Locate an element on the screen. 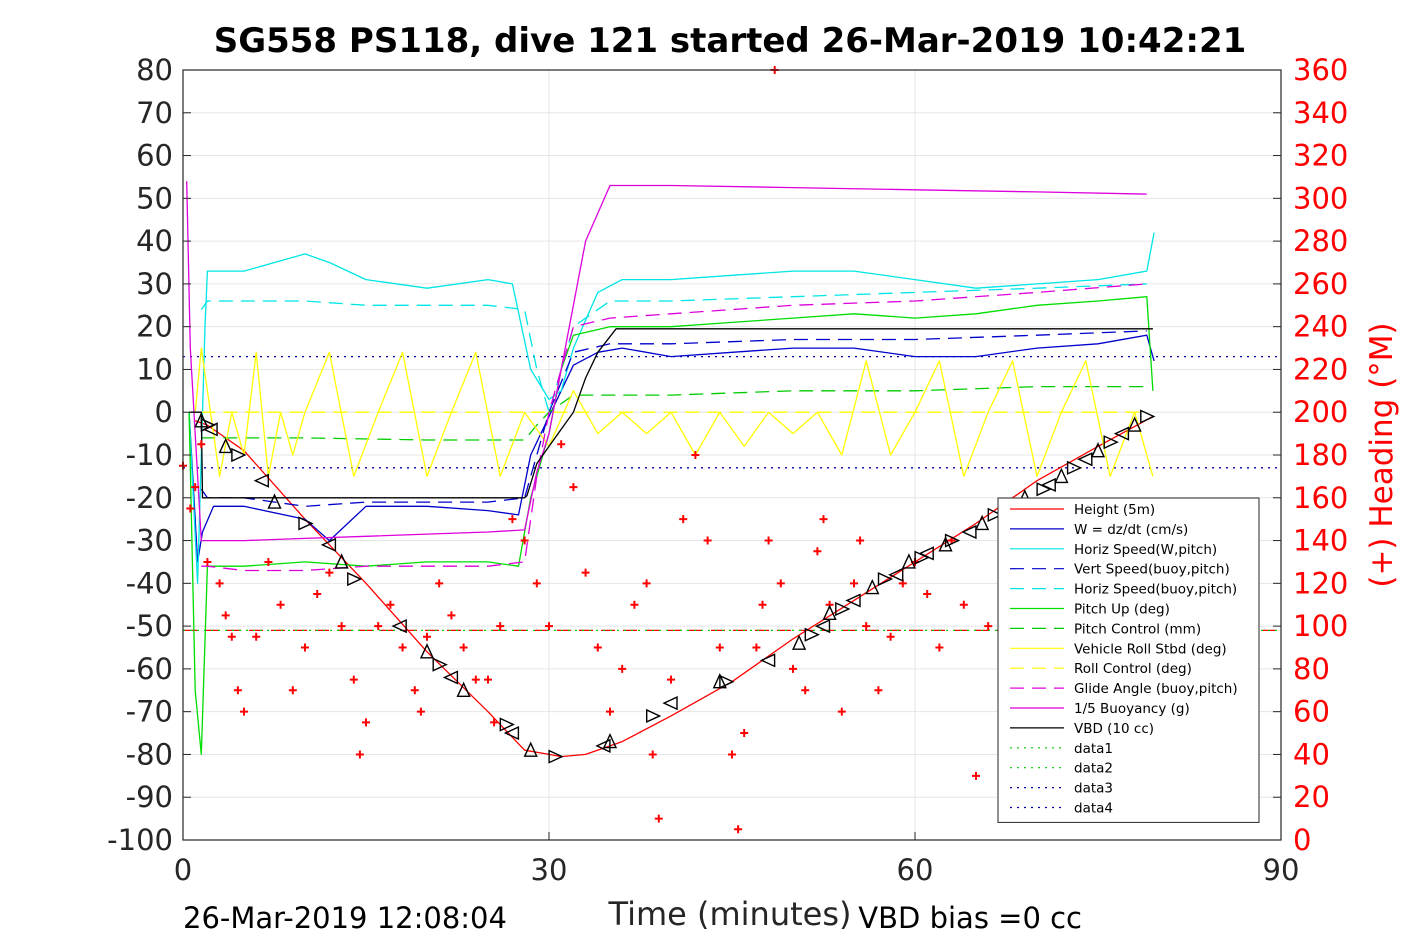 The image size is (1417, 945). right-tick-label: 120 is located at coordinates (1320, 583).